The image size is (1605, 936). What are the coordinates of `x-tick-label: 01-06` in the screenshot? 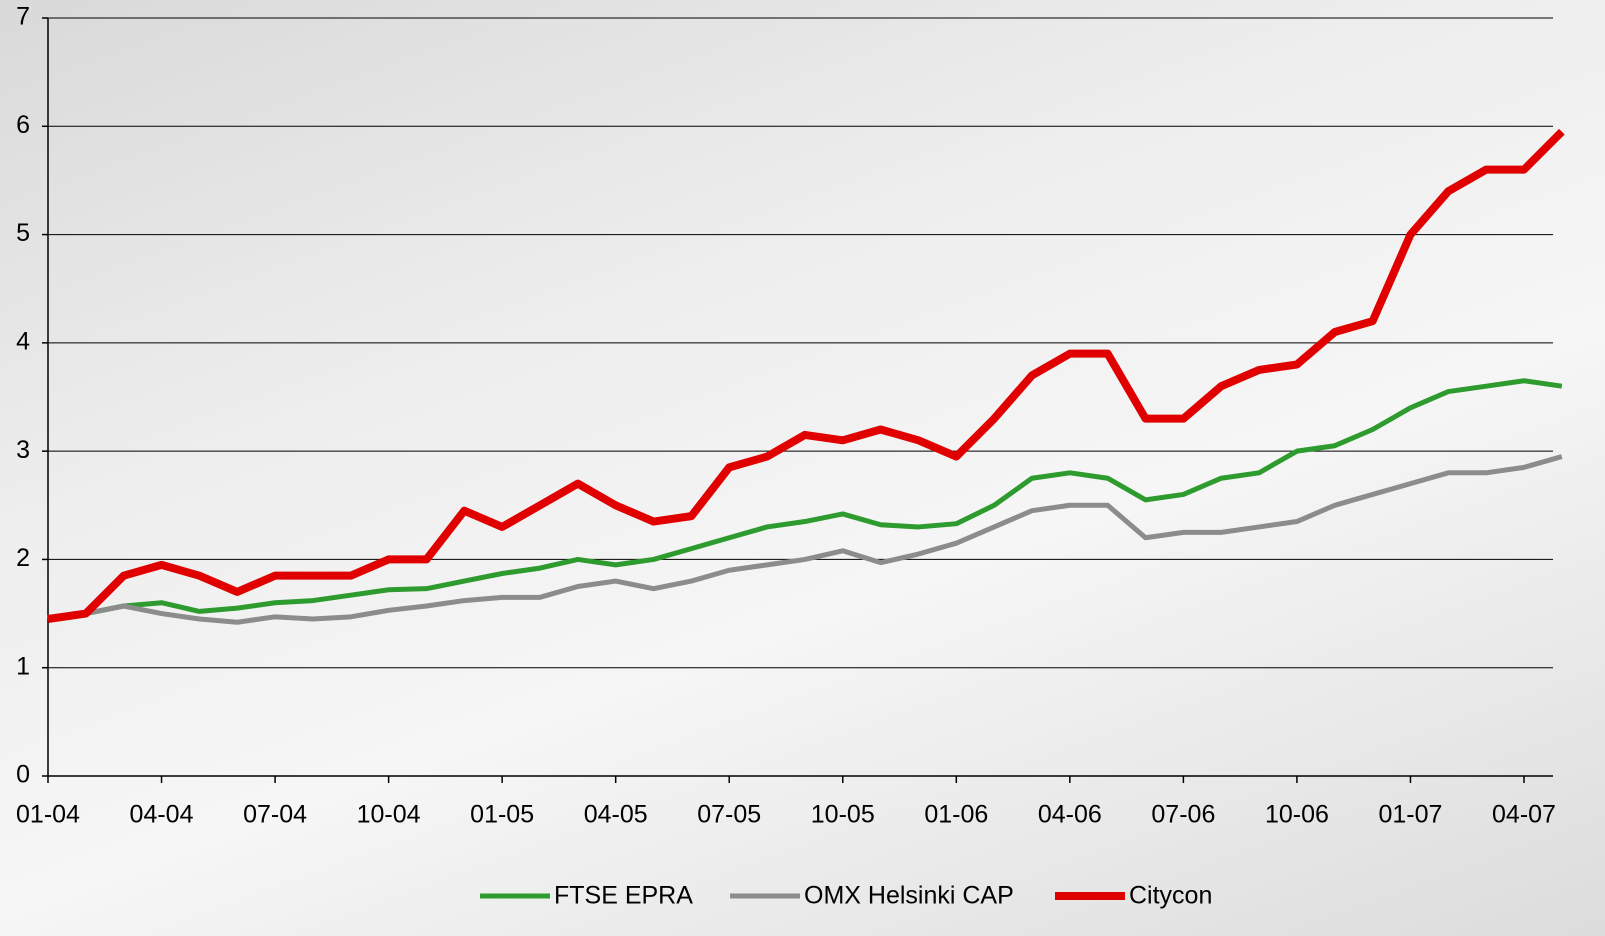 It's located at (956, 815).